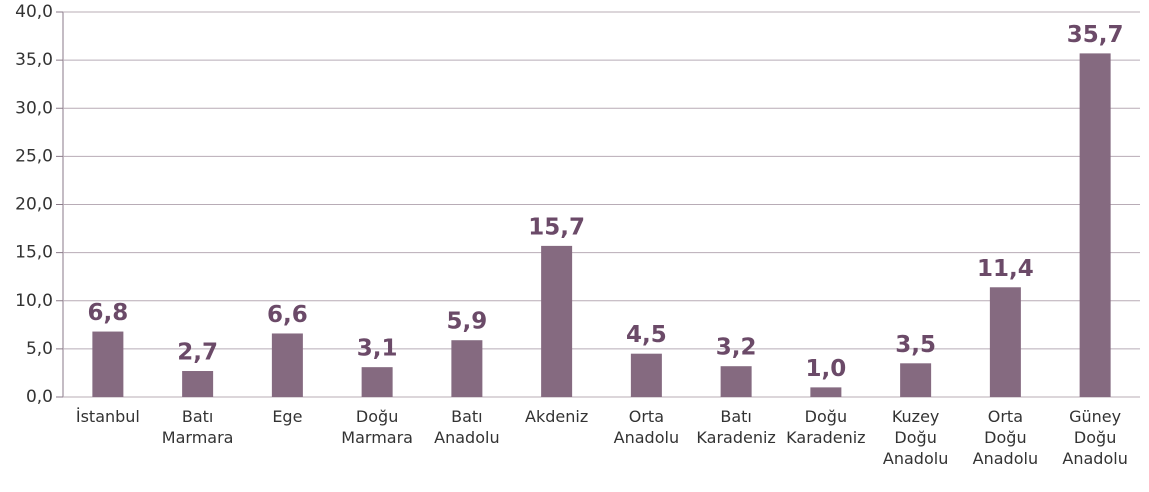 This screenshot has height=492, width=1149. Describe the element at coordinates (377, 349) in the screenshot. I see `value-label: 3,1` at that location.